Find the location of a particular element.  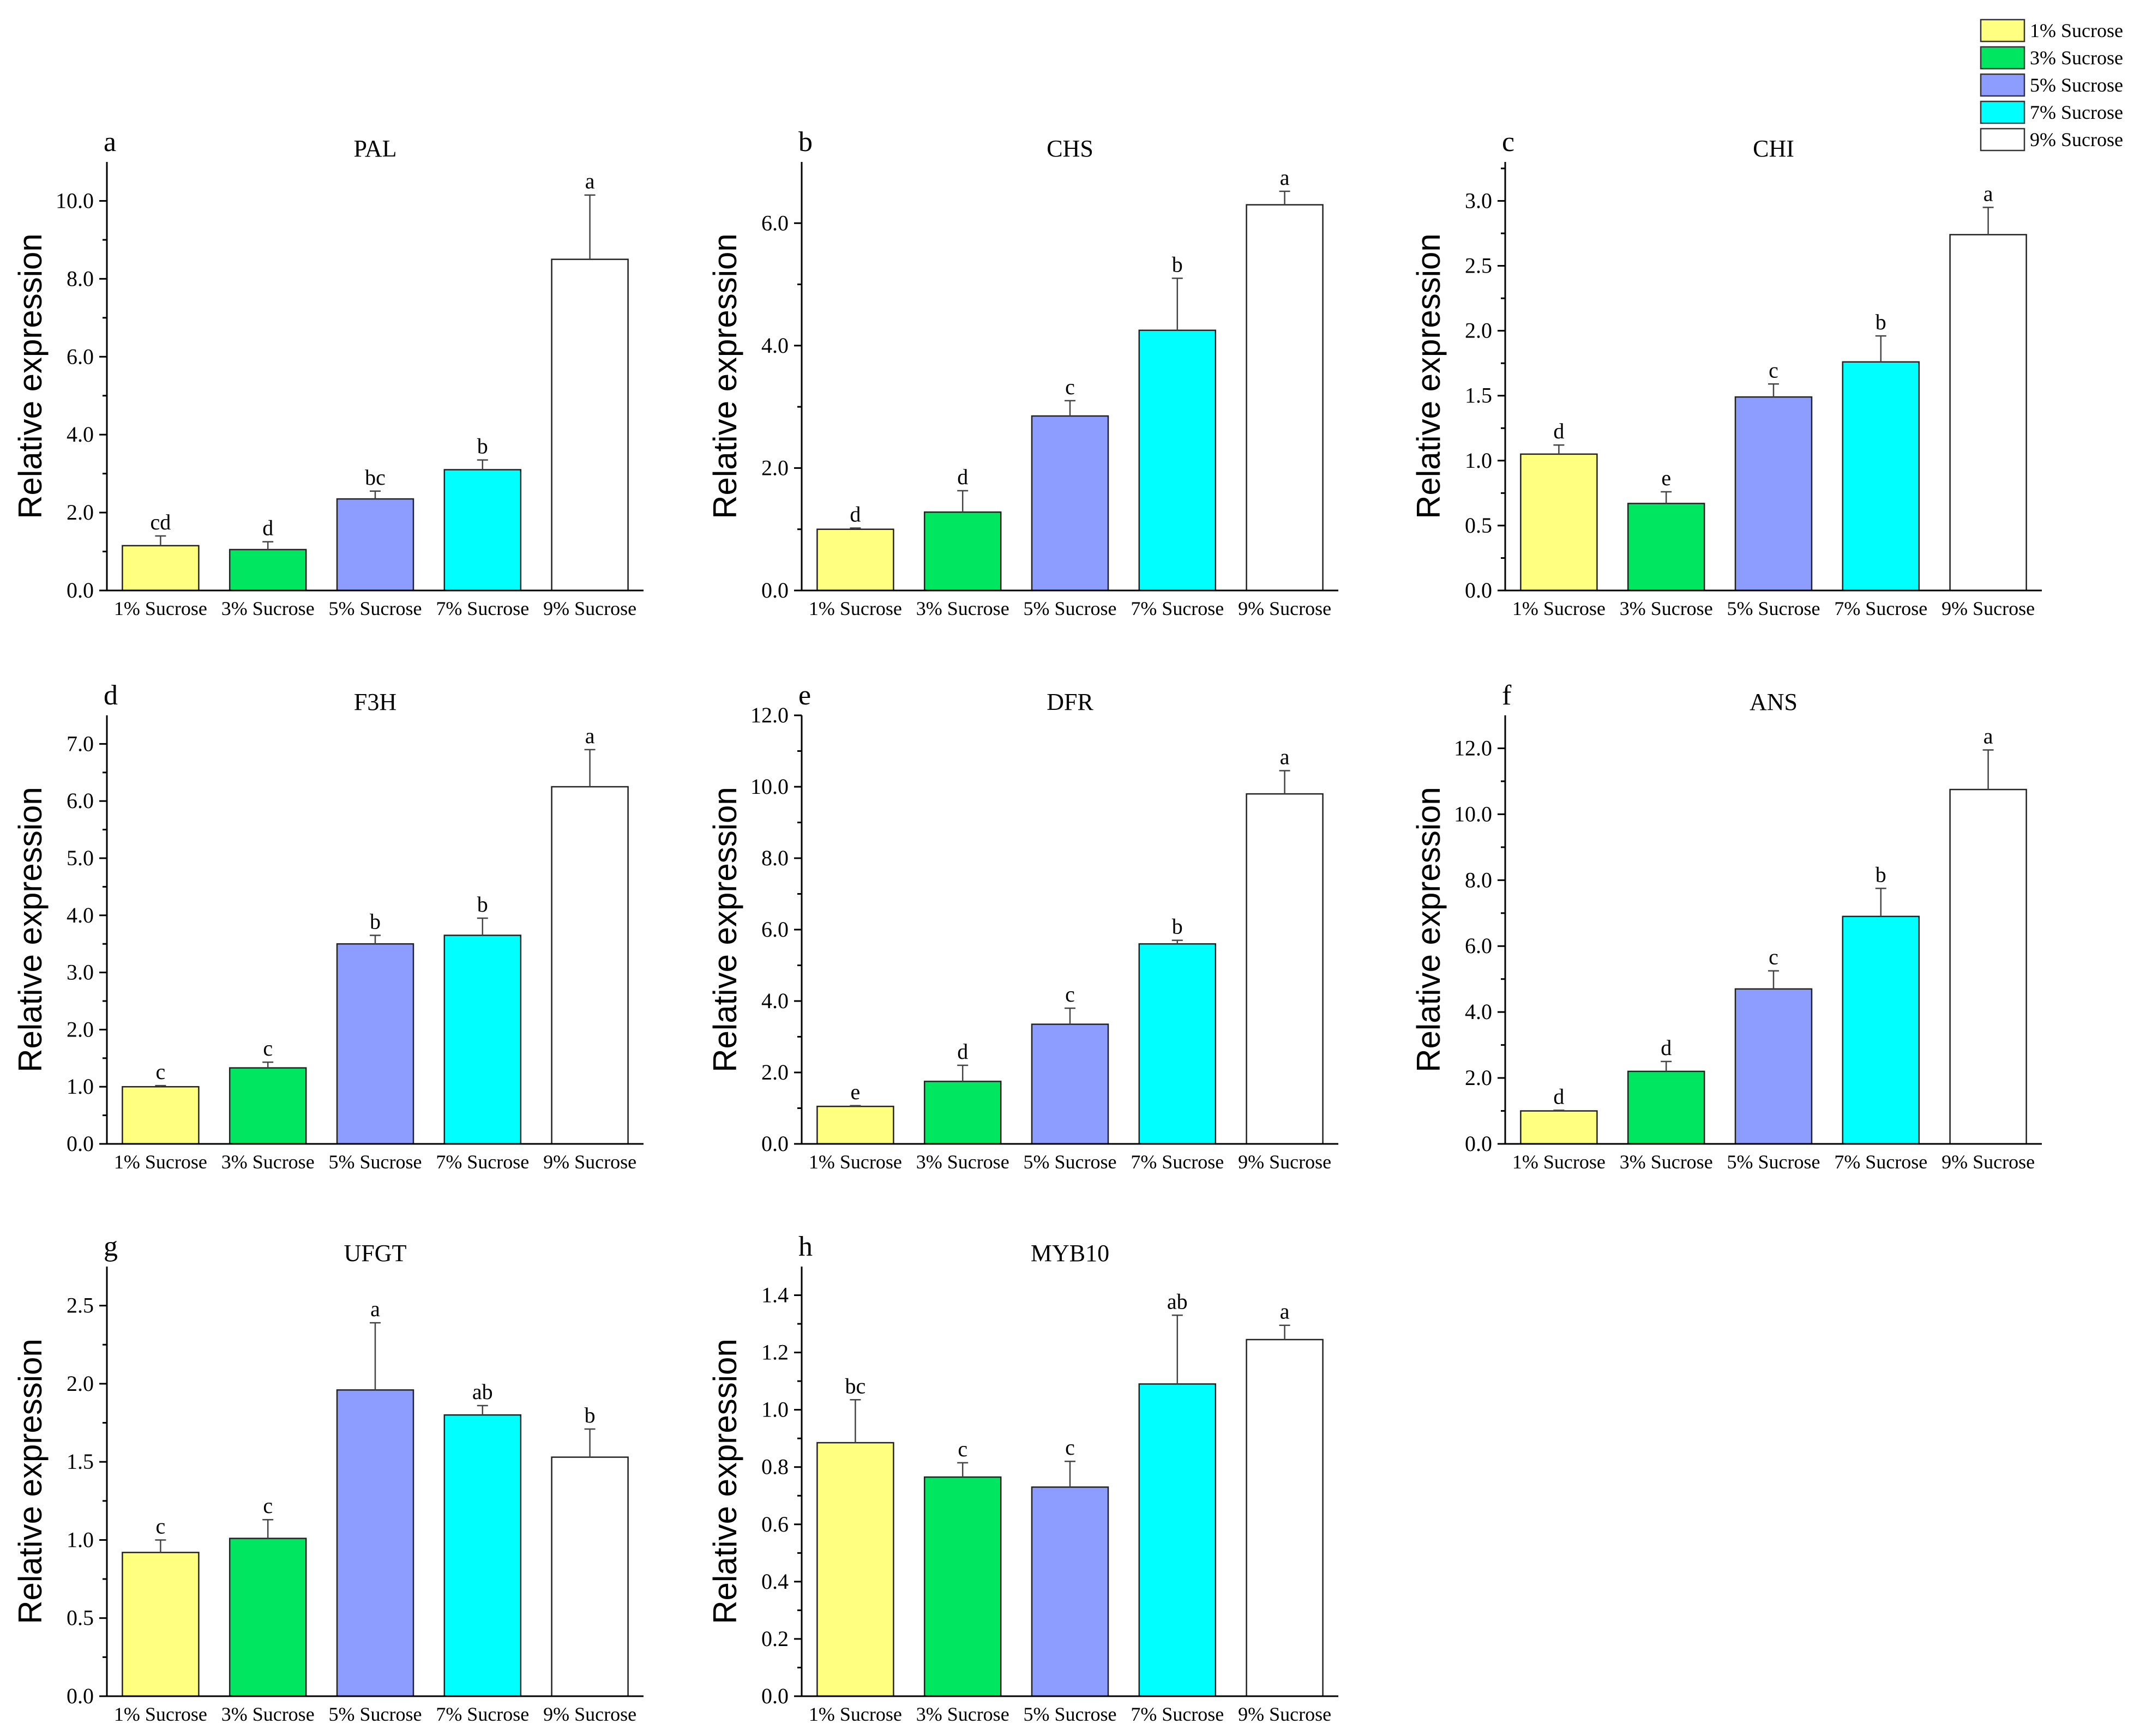

chart-title: F3H is located at coordinates (375, 702).